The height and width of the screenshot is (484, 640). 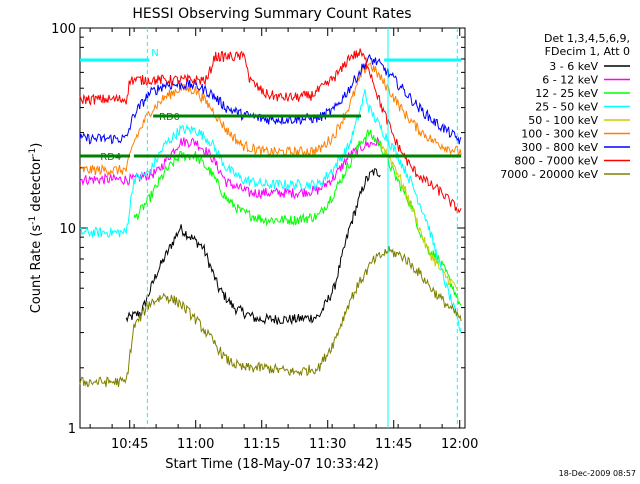 What do you see at coordinates (566, 93) in the screenshot?
I see `legend-label: 12 - 25 keV` at bounding box center [566, 93].